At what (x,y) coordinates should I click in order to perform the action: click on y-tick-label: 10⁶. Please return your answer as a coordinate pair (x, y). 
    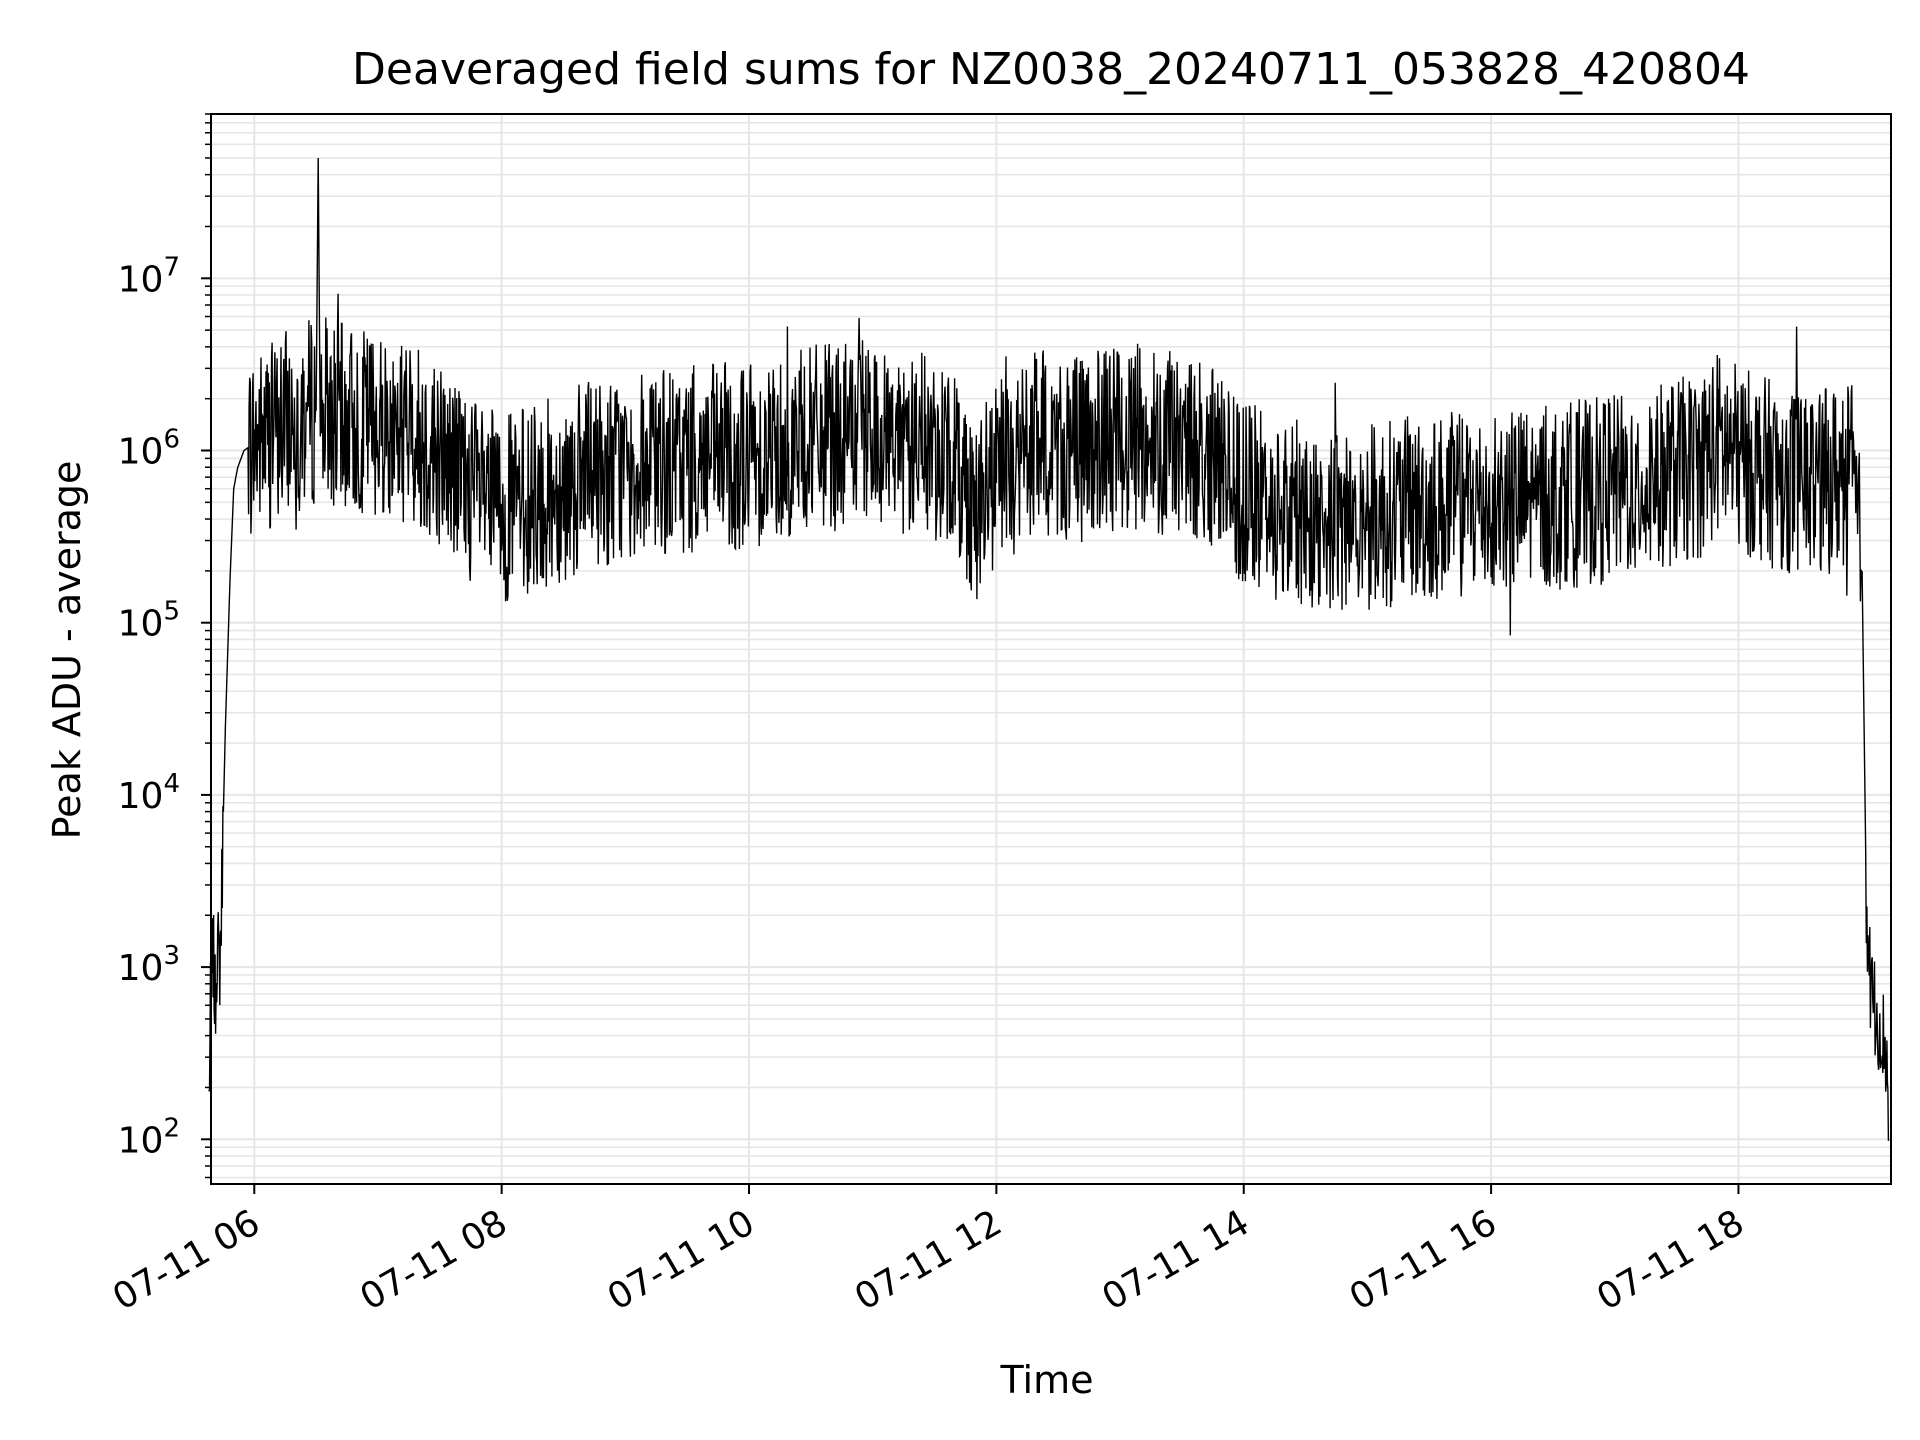
    Looking at the image, I should click on (149, 449).